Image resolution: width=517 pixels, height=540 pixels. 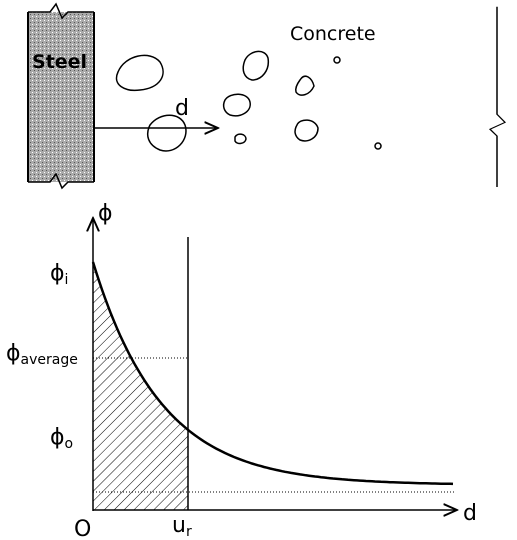 What do you see at coordinates (248, 101) in the screenshot?
I see `aggregates` at bounding box center [248, 101].